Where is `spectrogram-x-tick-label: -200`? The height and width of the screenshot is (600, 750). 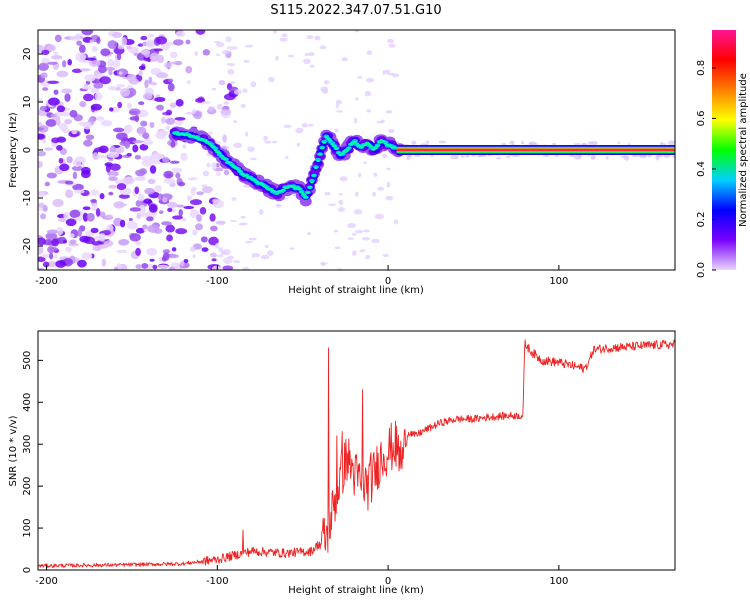
spectrogram-x-tick-label: -200 is located at coordinates (46, 281).